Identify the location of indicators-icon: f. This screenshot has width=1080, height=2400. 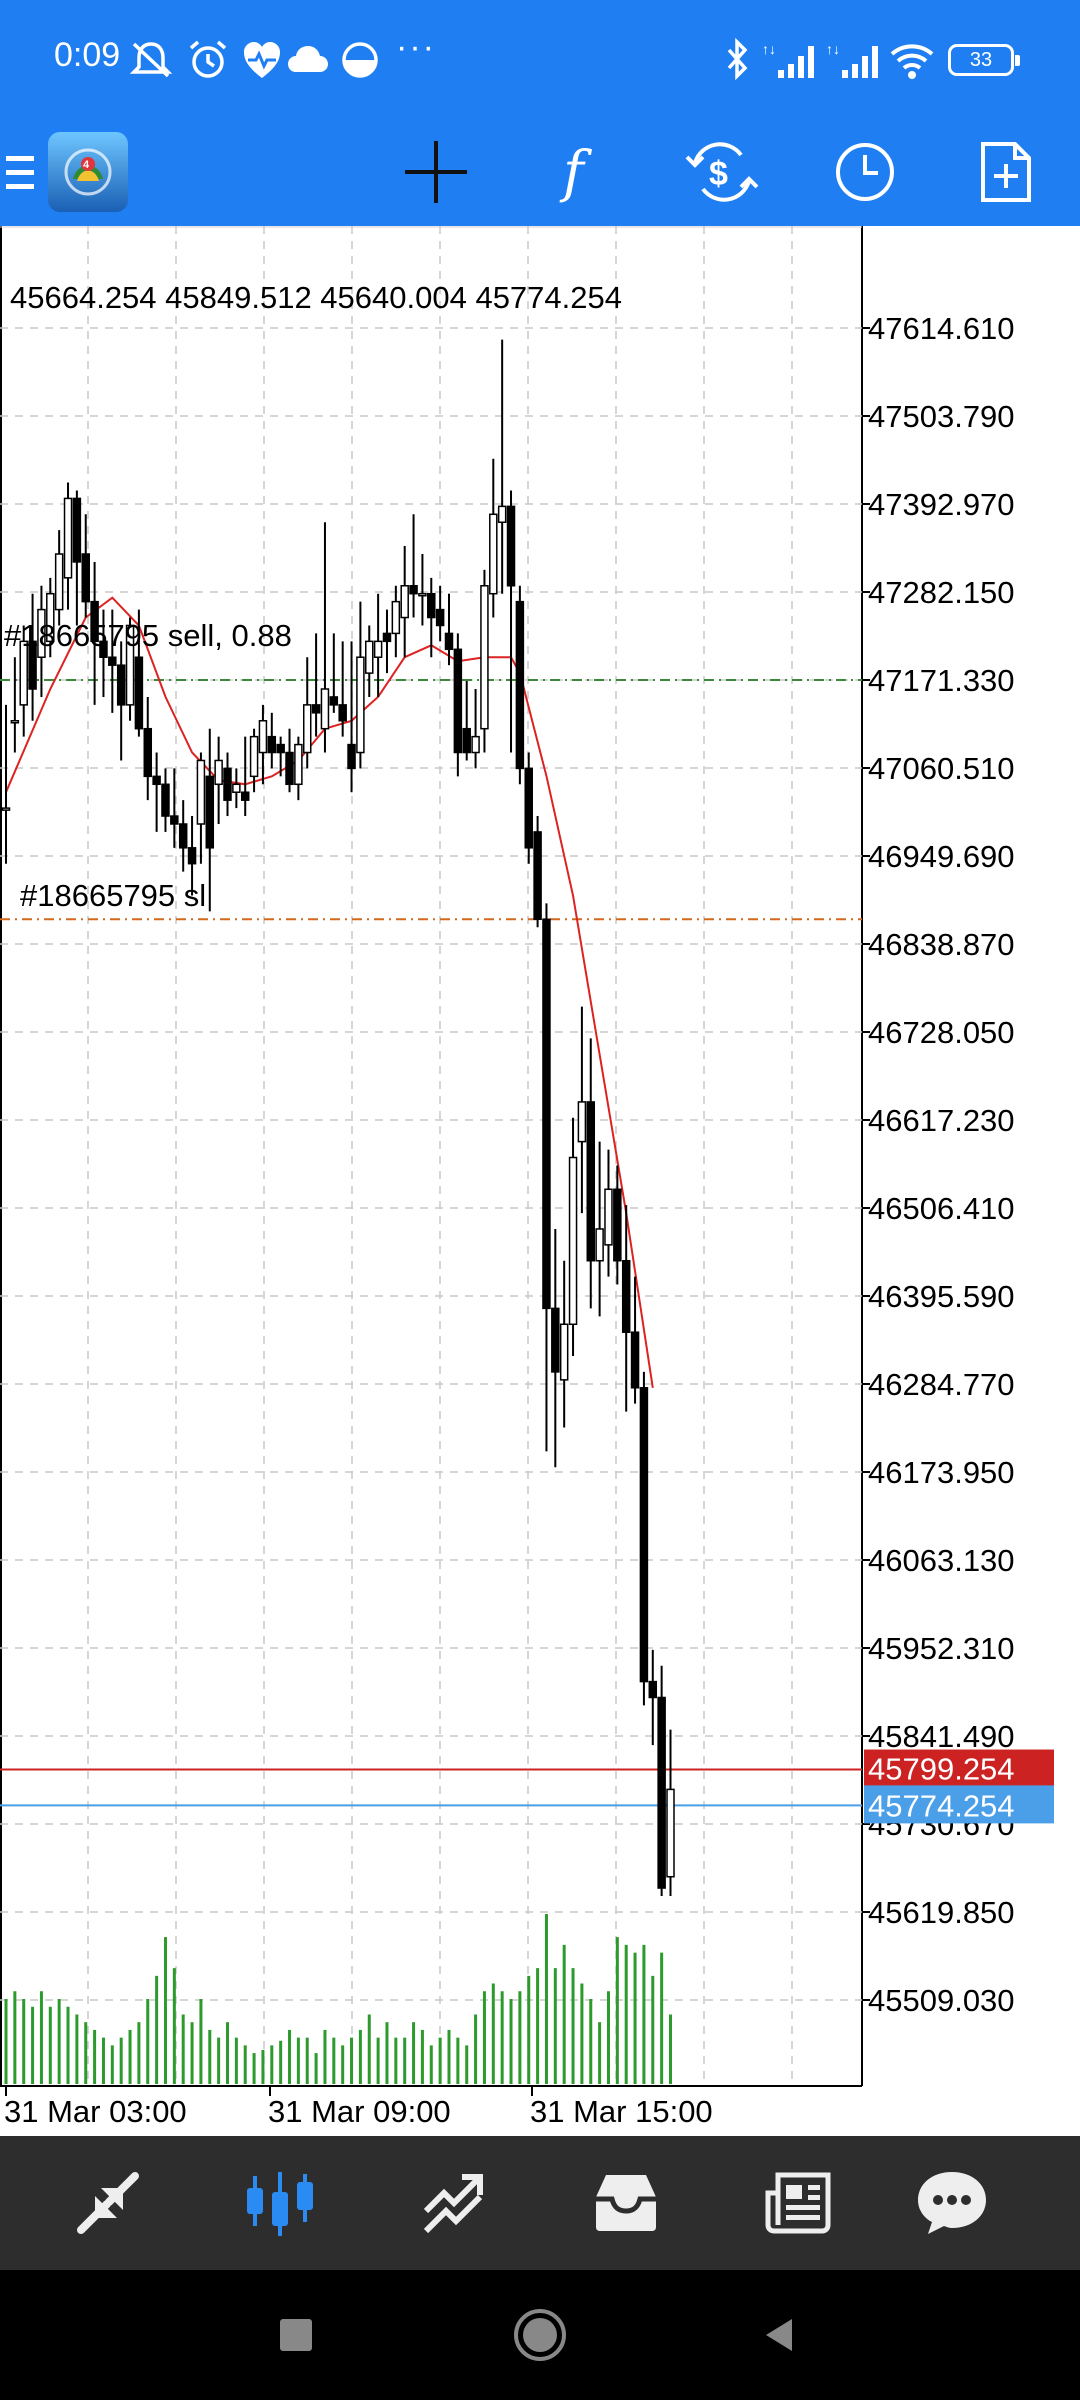
(576, 172).